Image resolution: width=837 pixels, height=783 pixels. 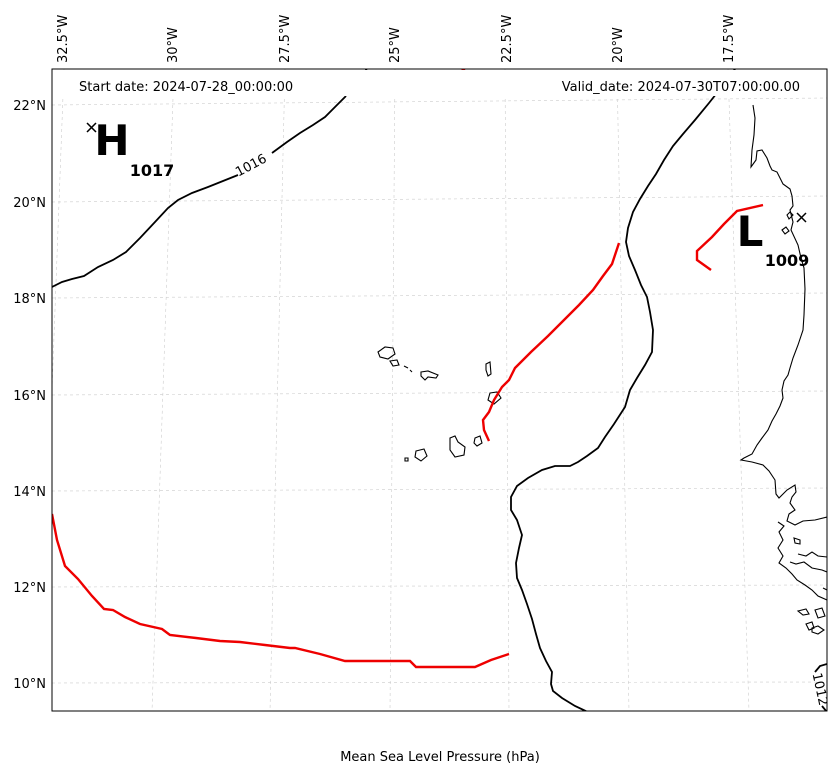 I want to click on lon-tick: 32.5°W, so click(x=63, y=39).